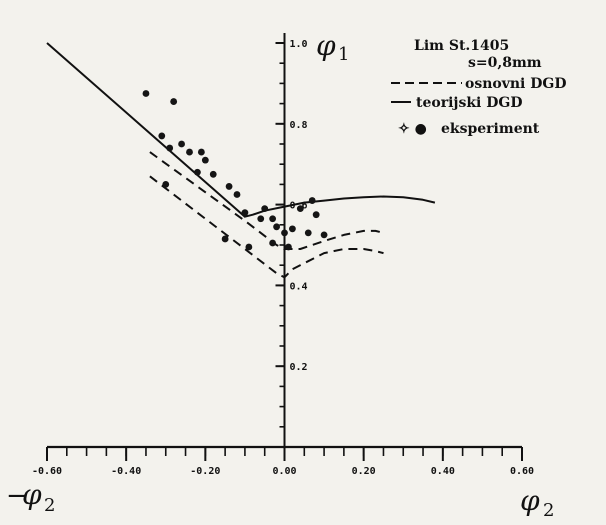  Describe the element at coordinates (530, 500) in the screenshot. I see `x-axis-label-right-symbol: φ` at that location.